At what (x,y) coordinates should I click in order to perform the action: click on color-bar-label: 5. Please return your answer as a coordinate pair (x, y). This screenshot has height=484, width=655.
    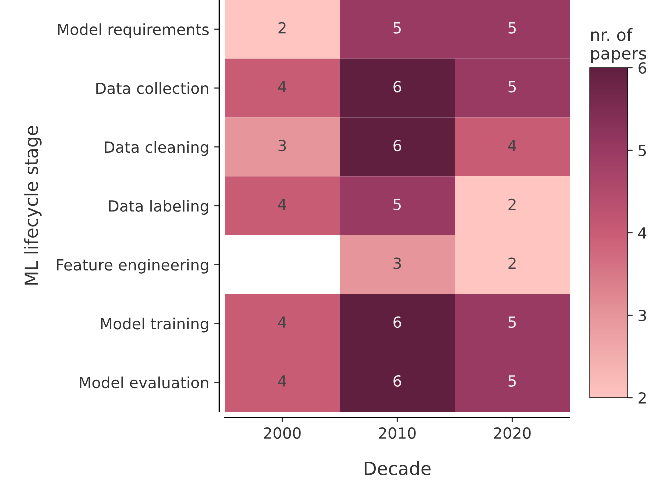
    Looking at the image, I should click on (642, 151).